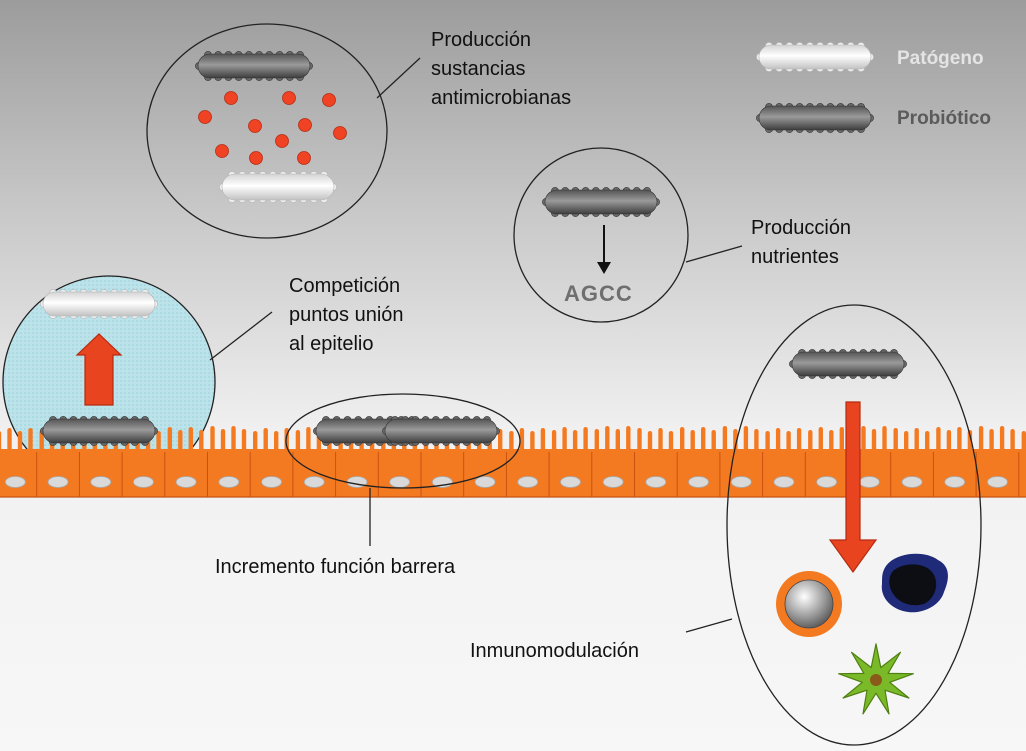 The image size is (1026, 751). What do you see at coordinates (853, 487) in the screenshot?
I see `immuno-down-arrow` at bounding box center [853, 487].